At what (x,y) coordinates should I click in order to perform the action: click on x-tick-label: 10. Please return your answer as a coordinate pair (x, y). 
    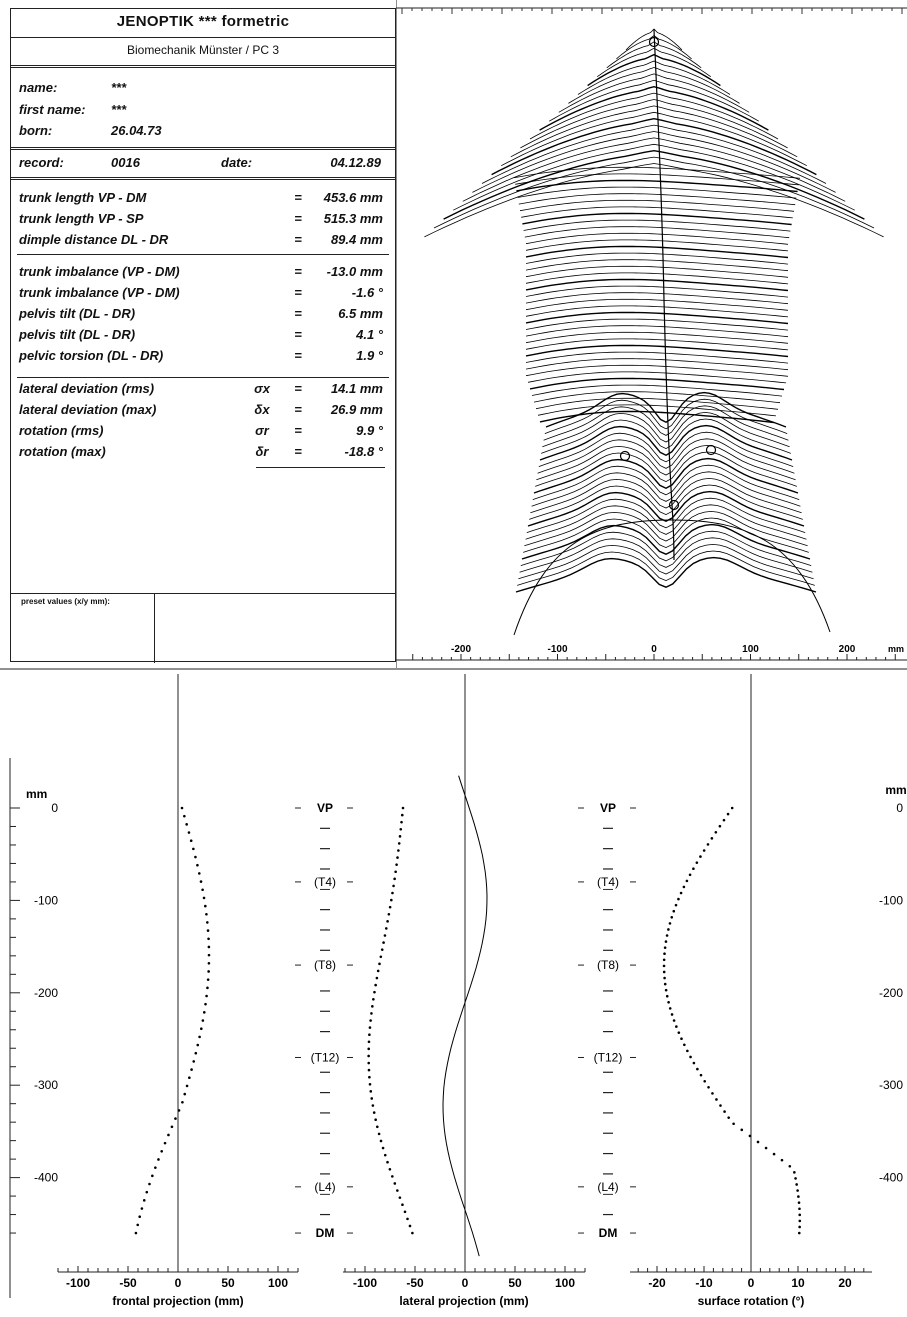
    Looking at the image, I should click on (798, 1283).